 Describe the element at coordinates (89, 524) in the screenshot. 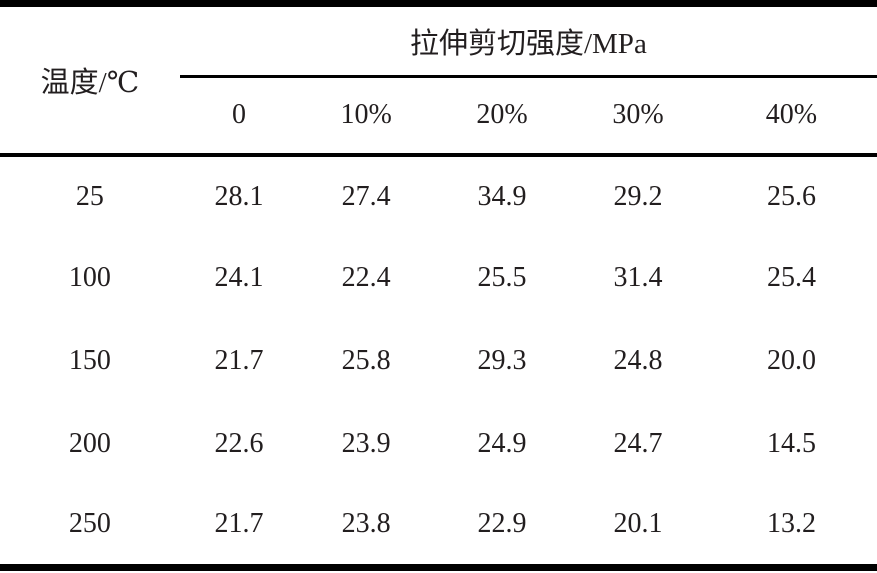

I see `temp-cell: 250` at that location.